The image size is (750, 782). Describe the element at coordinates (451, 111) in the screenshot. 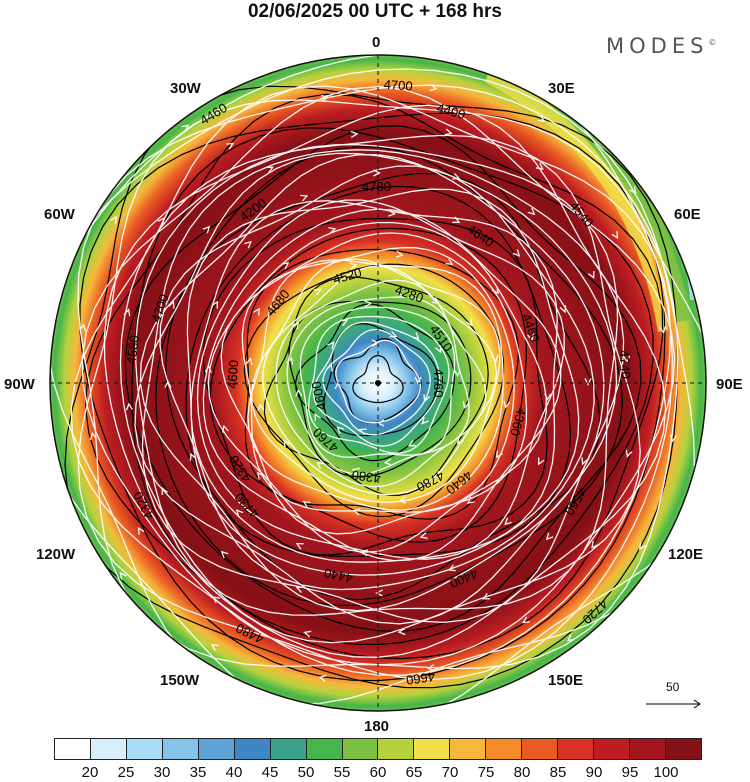

I see `contour-label: 4400` at that location.